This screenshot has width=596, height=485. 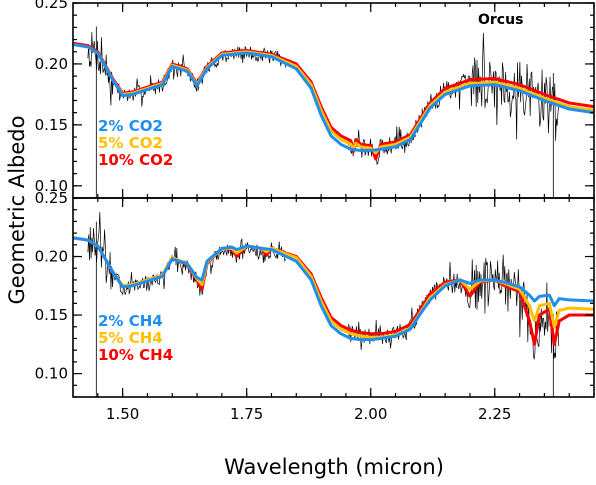 What do you see at coordinates (334, 467) in the screenshot?
I see `x-axis-label: Wavelength (micron)` at bounding box center [334, 467].